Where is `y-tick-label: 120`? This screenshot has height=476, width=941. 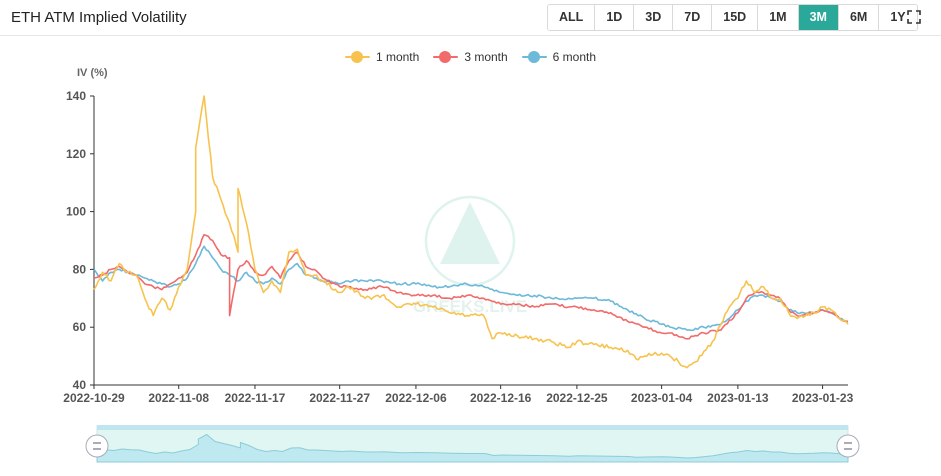 y-tick-label: 120 is located at coordinates (76, 154).